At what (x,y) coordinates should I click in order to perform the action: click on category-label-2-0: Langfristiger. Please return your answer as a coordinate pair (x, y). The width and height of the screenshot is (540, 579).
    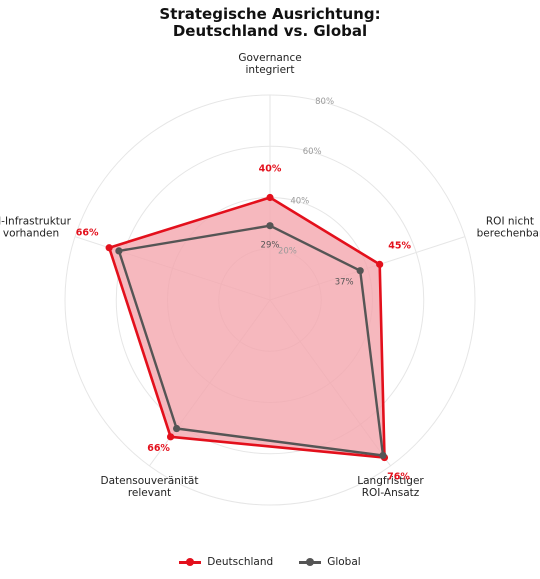
    Looking at the image, I should click on (390, 481).